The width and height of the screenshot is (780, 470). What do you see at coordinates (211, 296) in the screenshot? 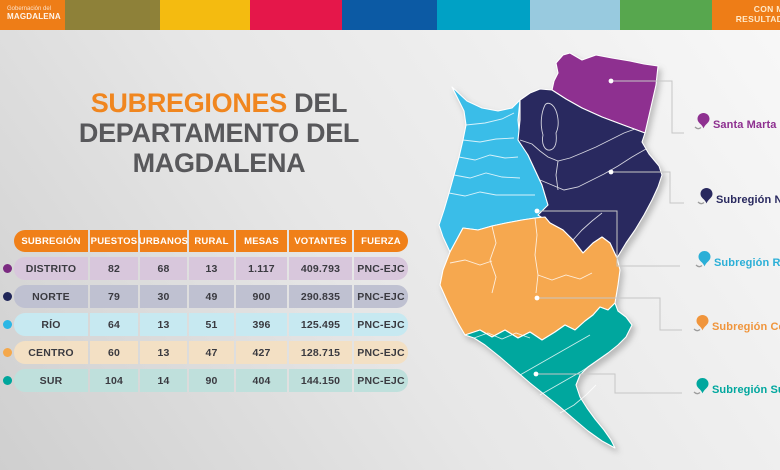
I see `cell-rural: 49` at bounding box center [211, 296].